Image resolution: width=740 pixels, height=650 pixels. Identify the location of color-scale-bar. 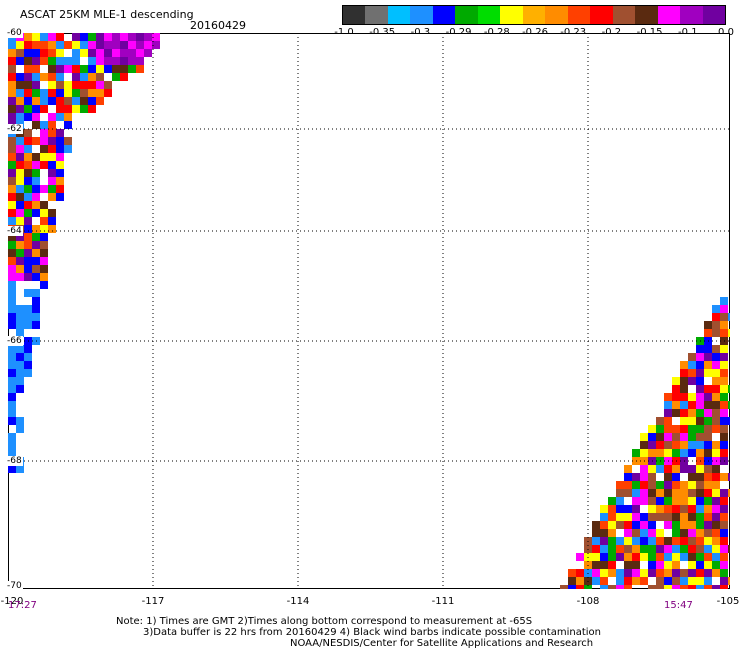
(534, 15).